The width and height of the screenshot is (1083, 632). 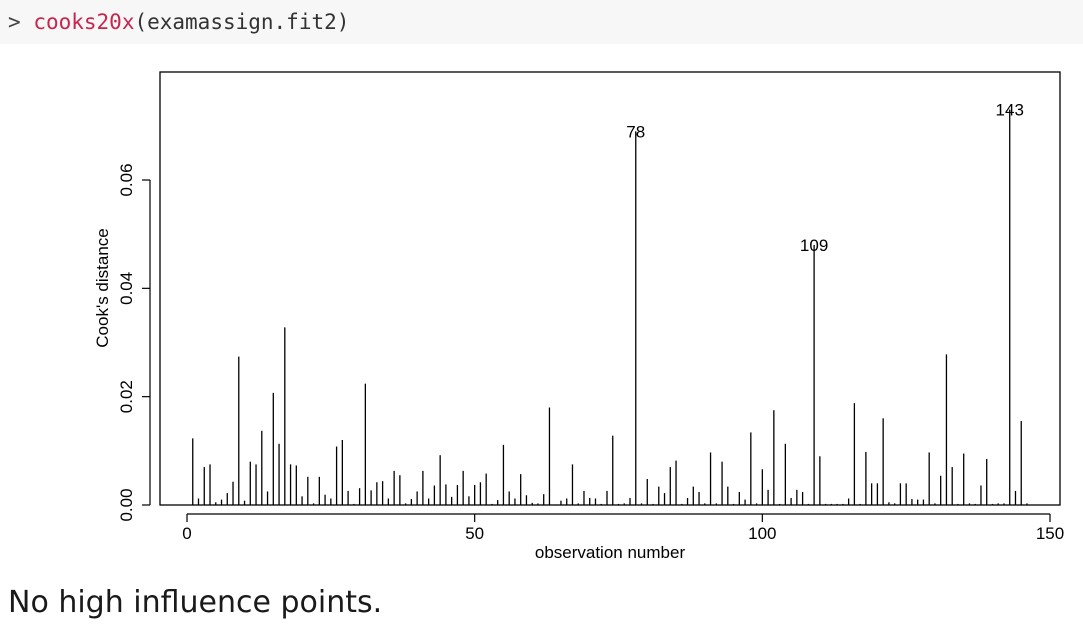 I want to click on console-prompt: >, so click(x=14, y=22).